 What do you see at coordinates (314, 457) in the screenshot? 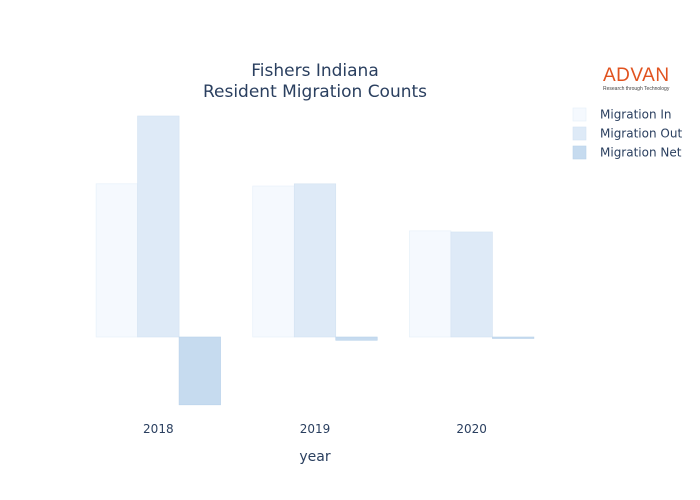
I see `x-axis-title: year` at bounding box center [314, 457].